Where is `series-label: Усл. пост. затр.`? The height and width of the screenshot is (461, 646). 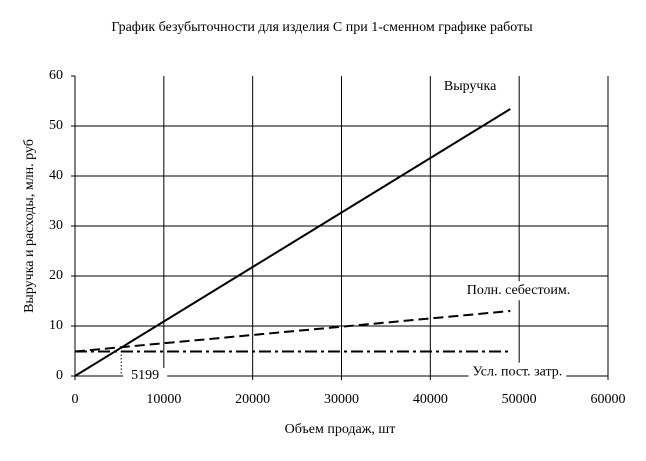 series-label: Усл. пост. затр. is located at coordinates (518, 372).